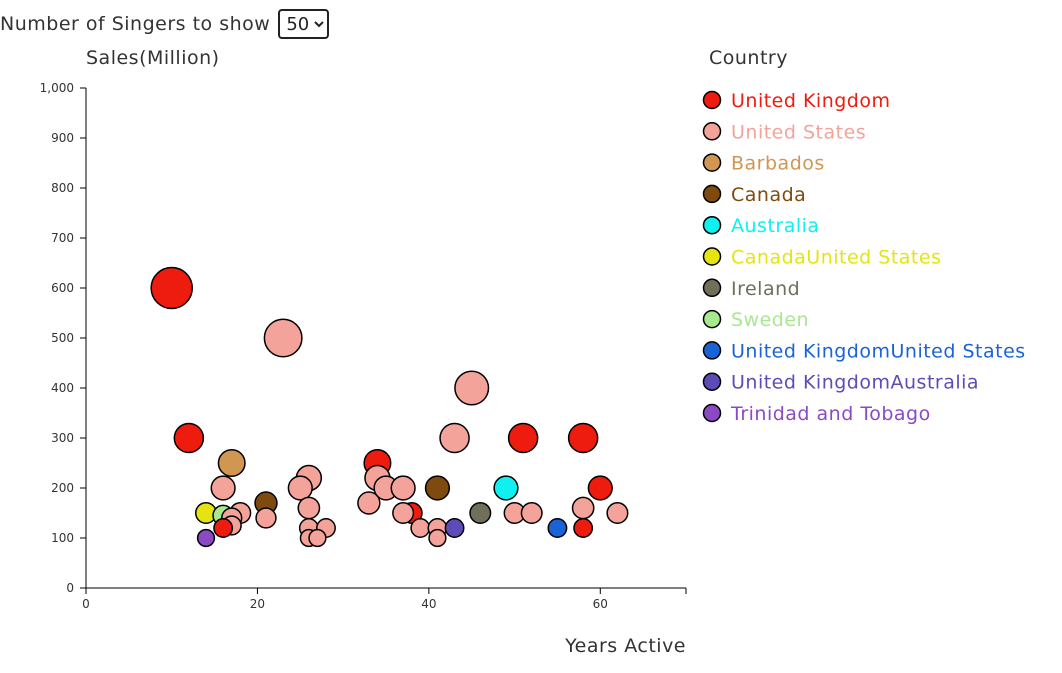  I want to click on y-tick-label: 0, so click(70, 588).